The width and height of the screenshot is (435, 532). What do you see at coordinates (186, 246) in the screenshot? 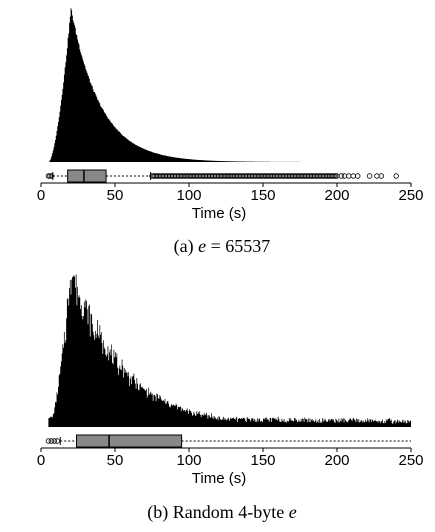
I see `caption-a-prefix: (a)` at bounding box center [186, 246].